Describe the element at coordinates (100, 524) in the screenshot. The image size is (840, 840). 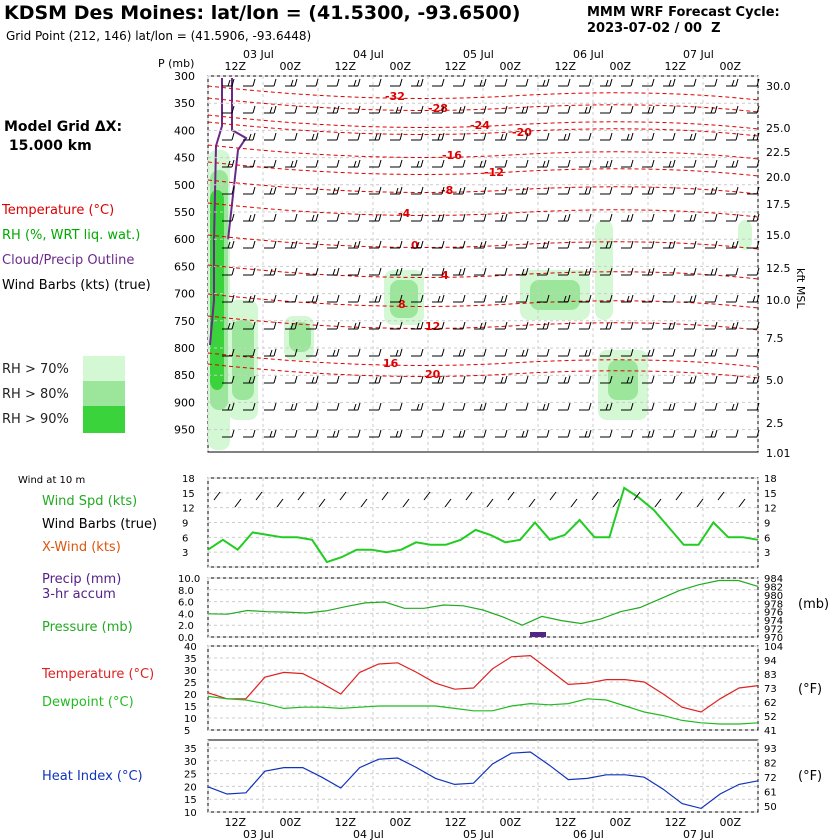
I see `legend-windbarbs: Wind Barbs (true)` at that location.